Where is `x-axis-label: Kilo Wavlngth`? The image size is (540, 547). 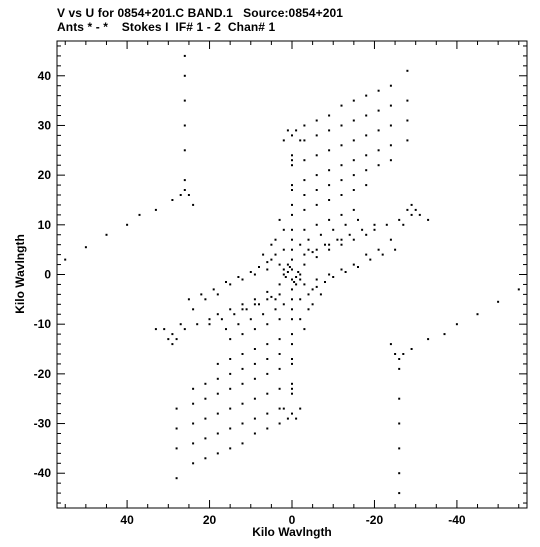 x-axis-label: Kilo Wavlngth is located at coordinates (292, 532).